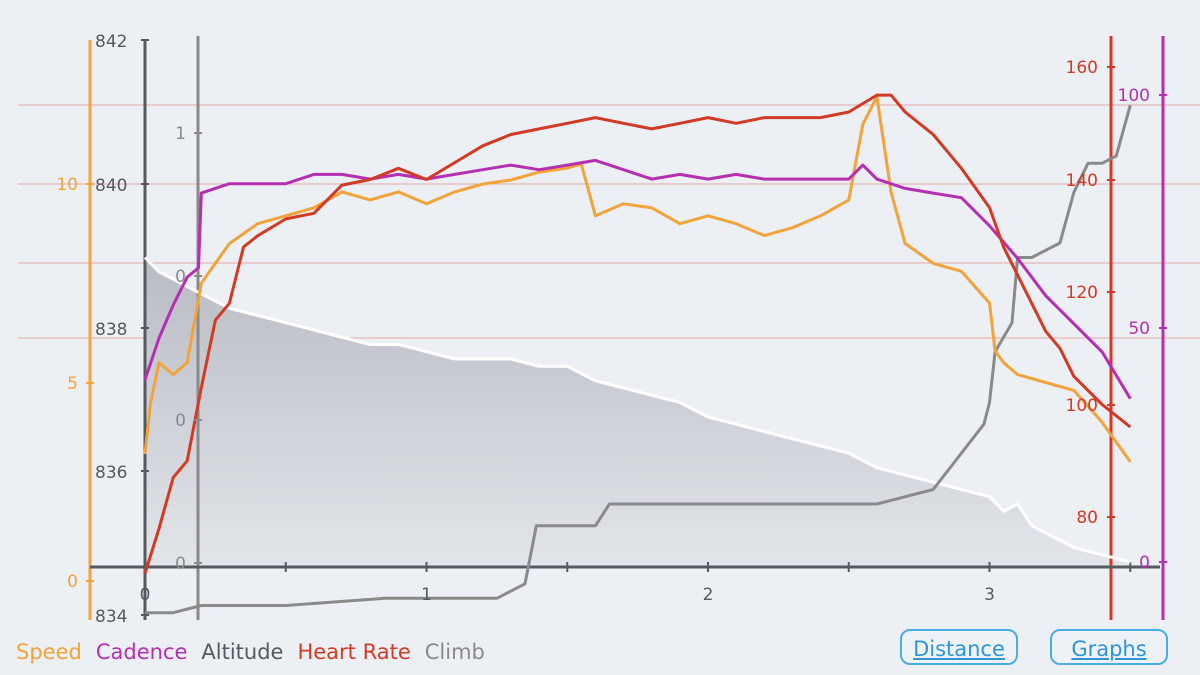  Describe the element at coordinates (1082, 181) in the screenshot. I see `heart-rate-tick-label: 140` at that location.